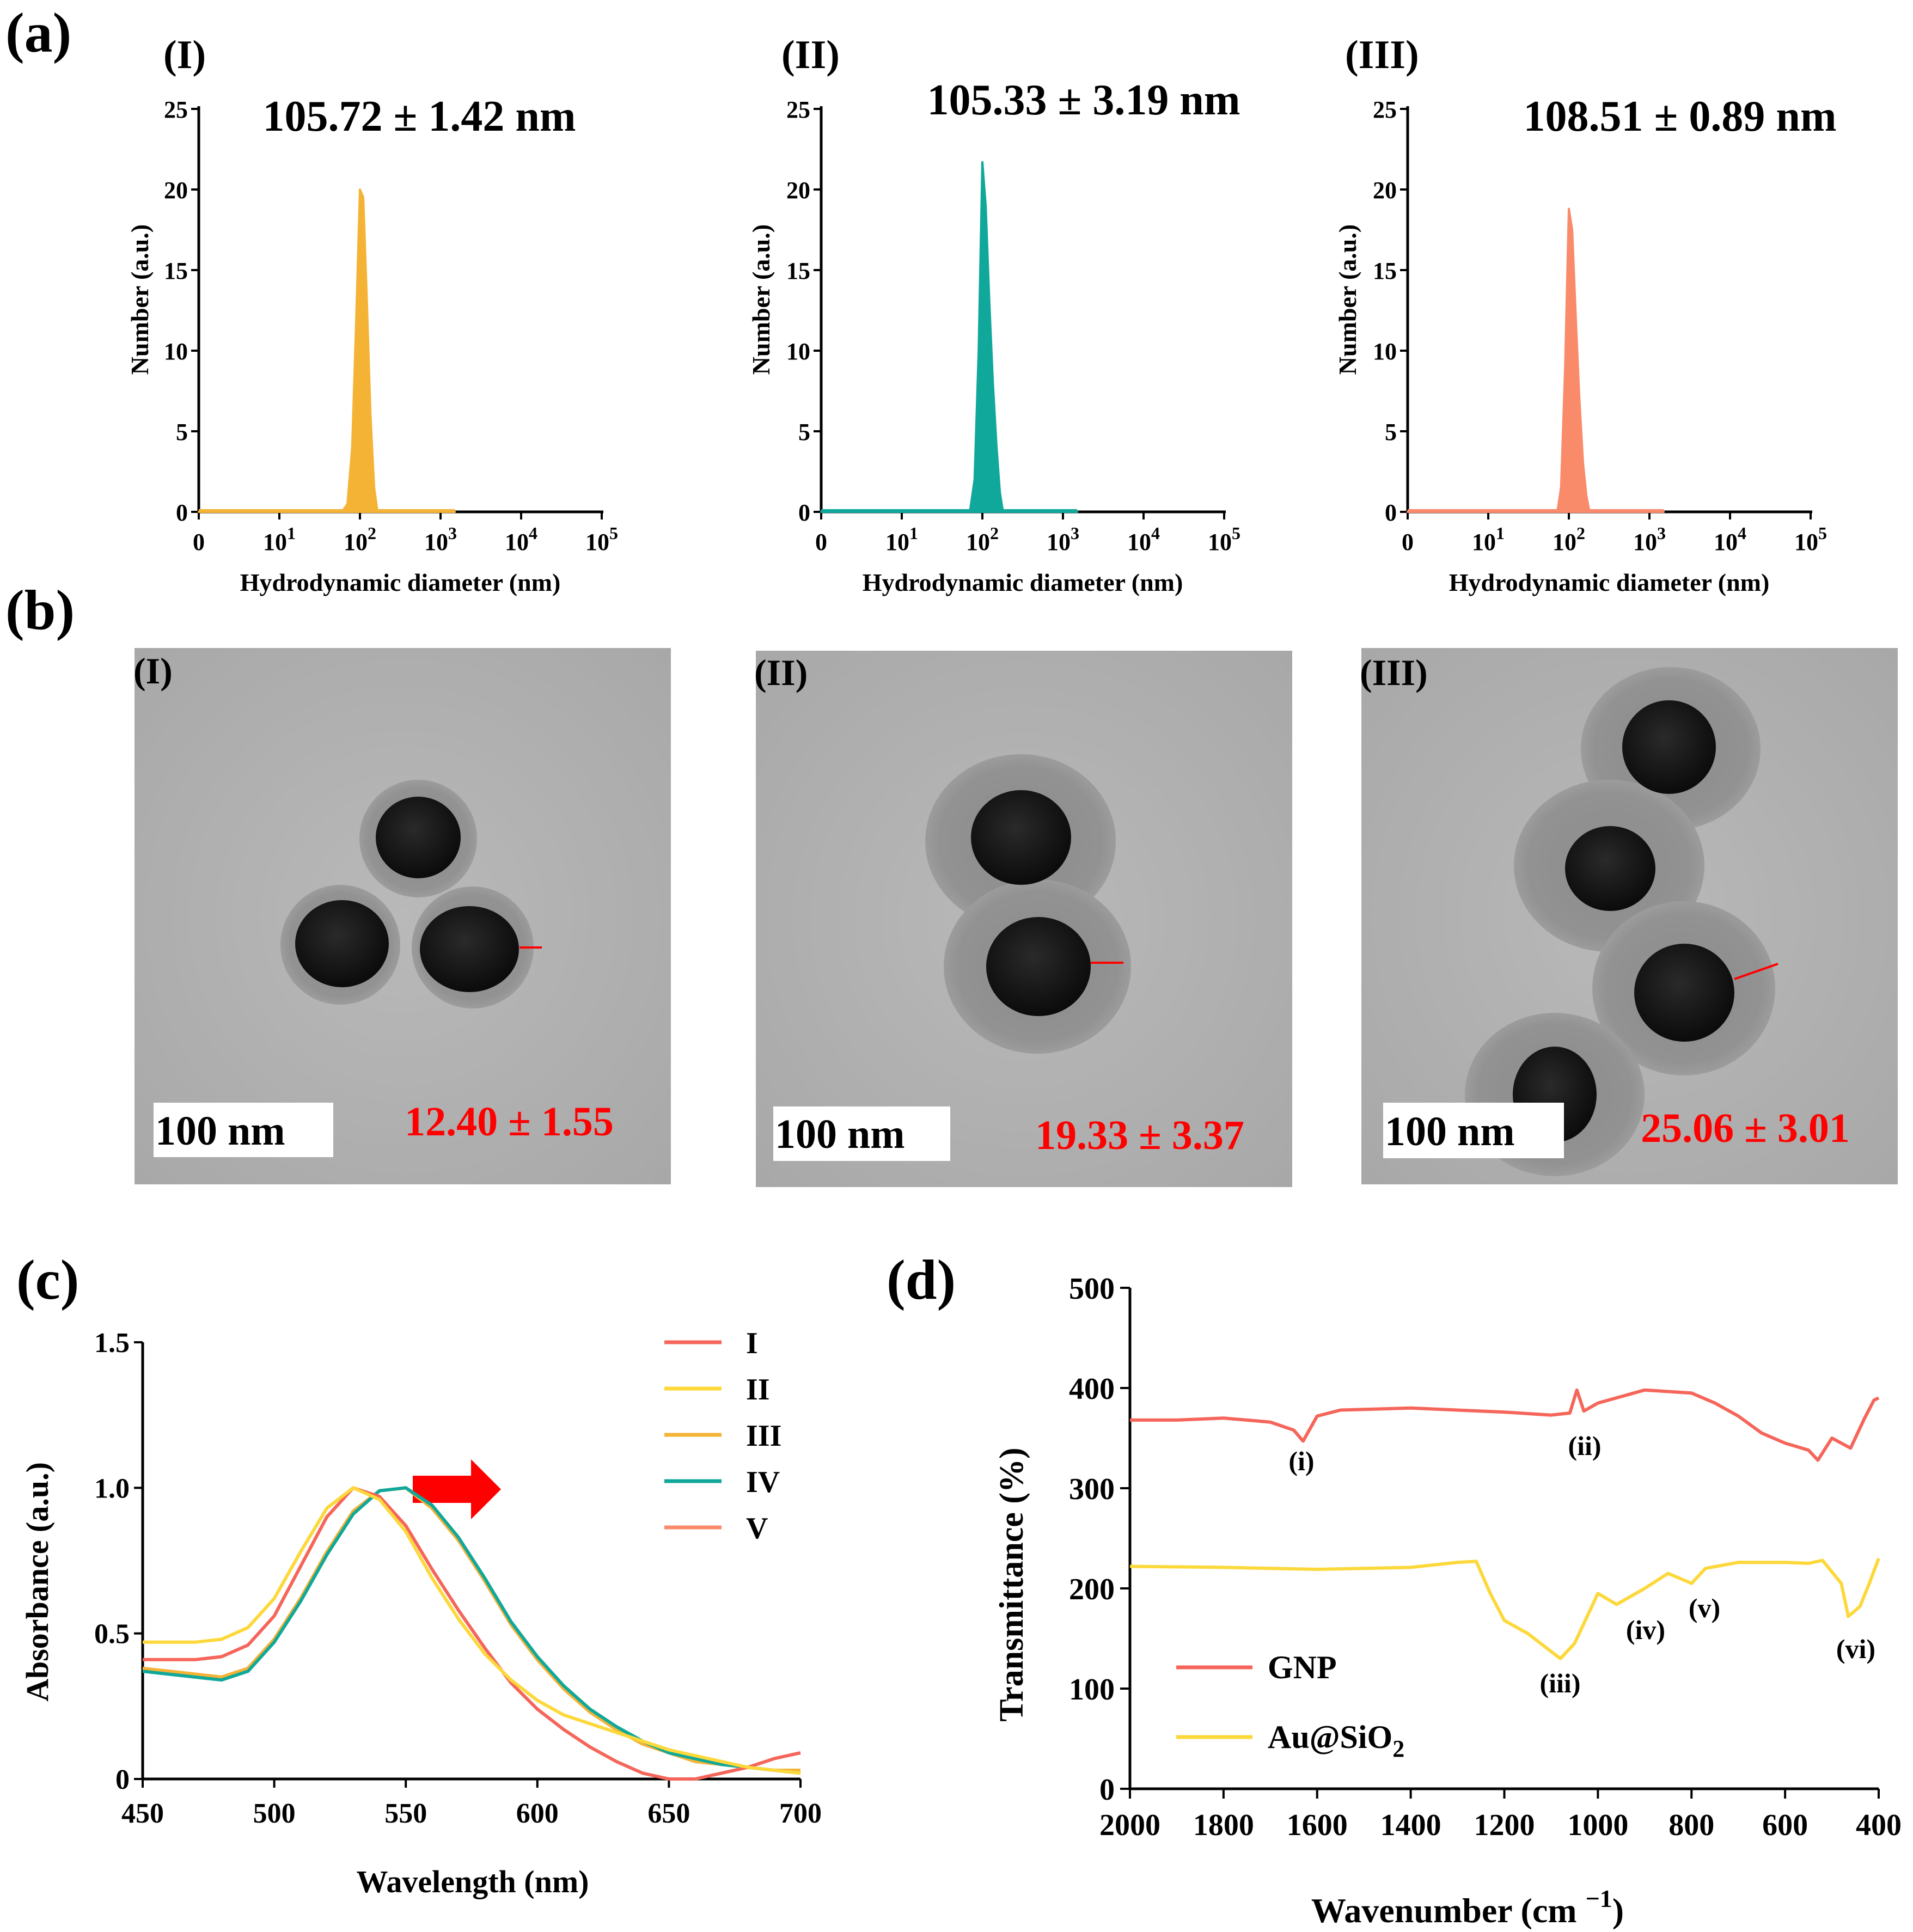 The height and width of the screenshot is (1932, 1913). What do you see at coordinates (1410, 1825) in the screenshot?
I see `ftir-x-tick-label: 1400` at bounding box center [1410, 1825].